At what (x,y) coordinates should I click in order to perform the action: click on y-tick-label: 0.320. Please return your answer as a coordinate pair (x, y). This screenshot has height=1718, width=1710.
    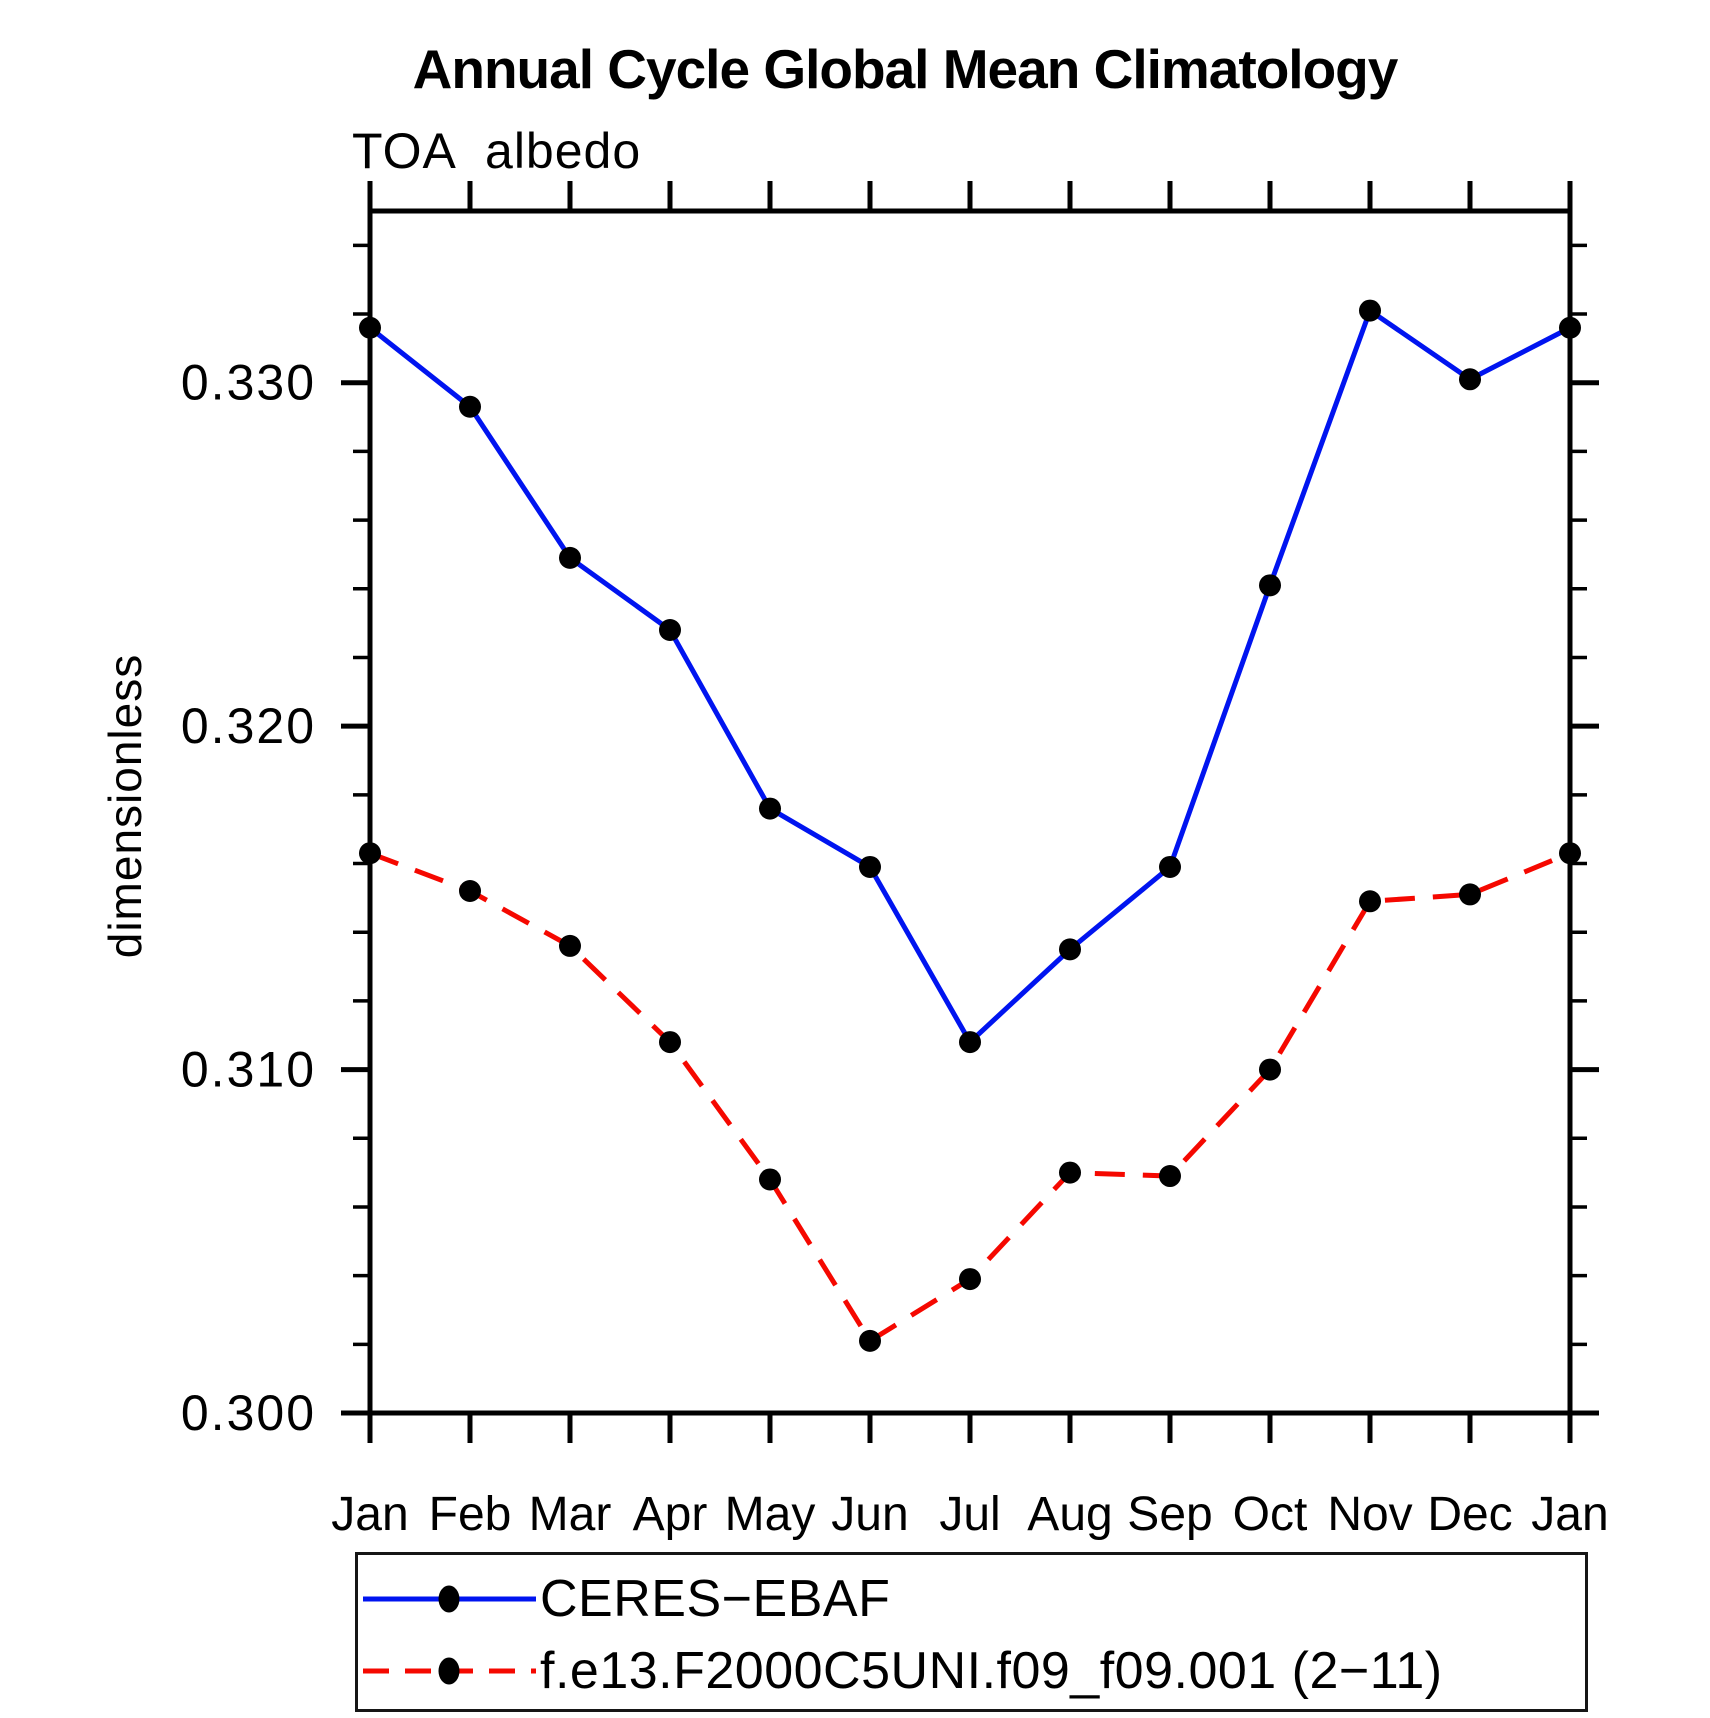
    Looking at the image, I should click on (248, 726).